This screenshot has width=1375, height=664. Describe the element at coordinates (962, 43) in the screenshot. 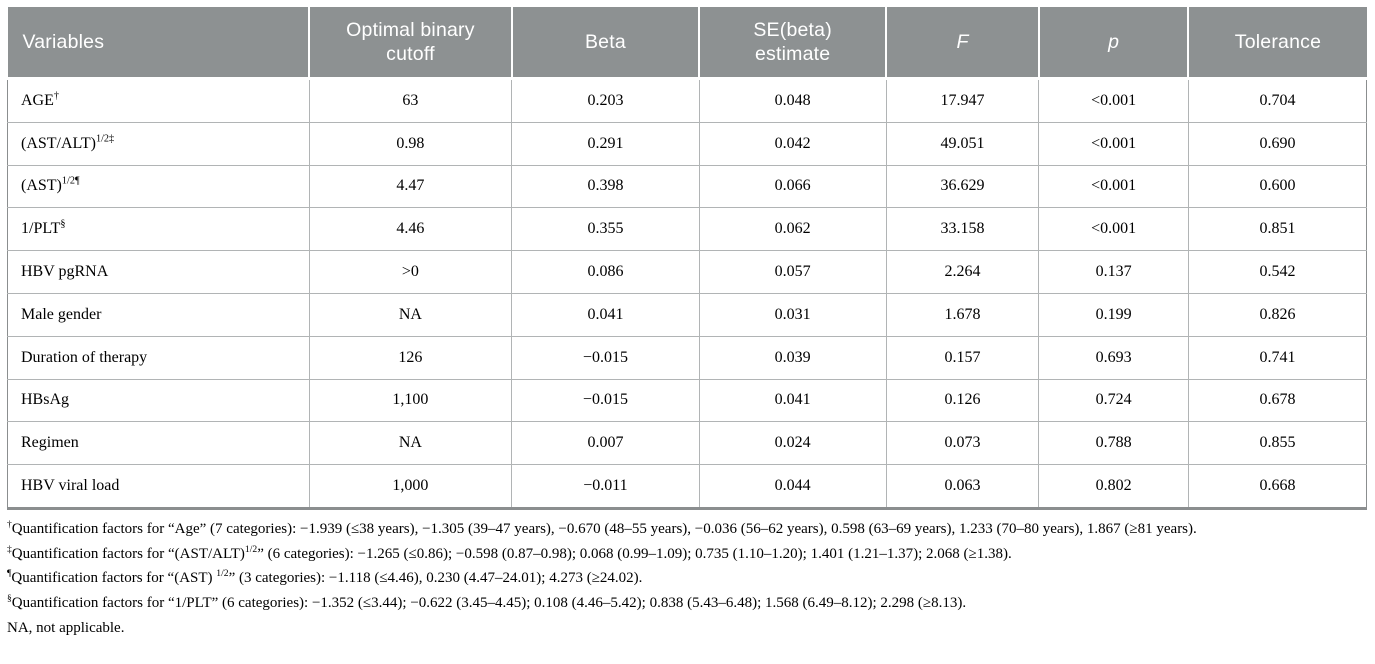

I see `column-header-f: F` at that location.